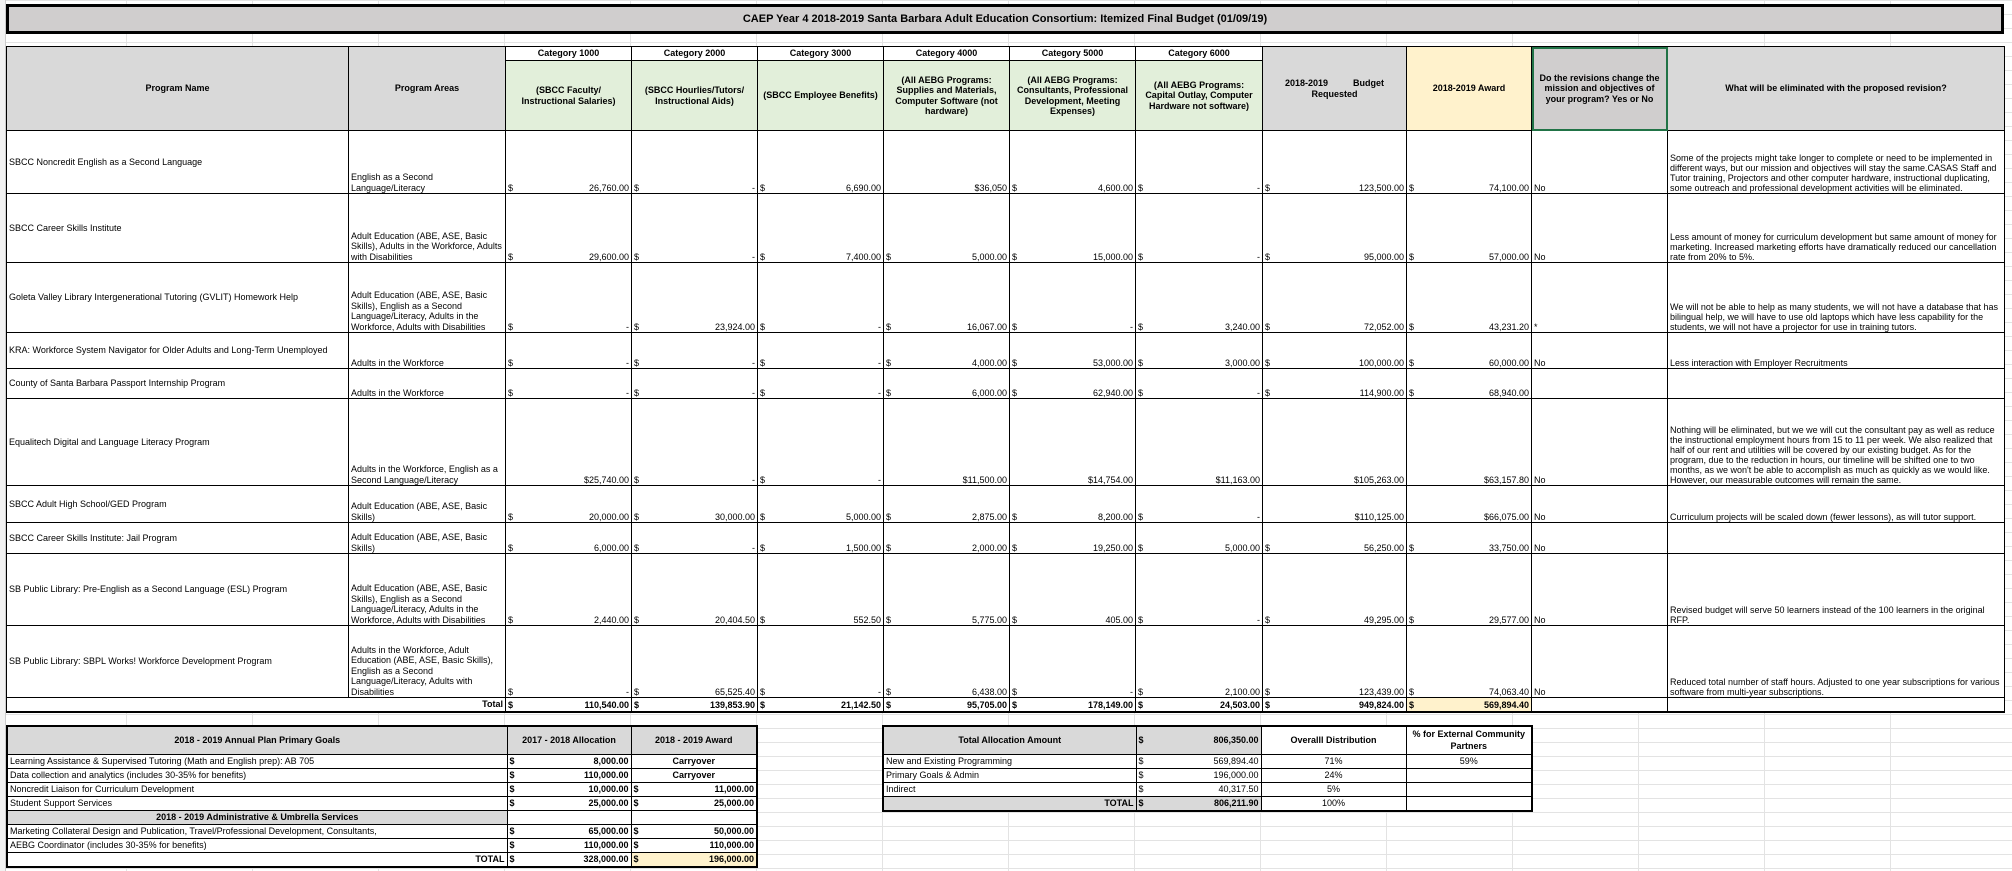 This screenshot has height=871, width=2012. What do you see at coordinates (820, 53) in the screenshot?
I see `header-category-3000: Category 3000` at bounding box center [820, 53].